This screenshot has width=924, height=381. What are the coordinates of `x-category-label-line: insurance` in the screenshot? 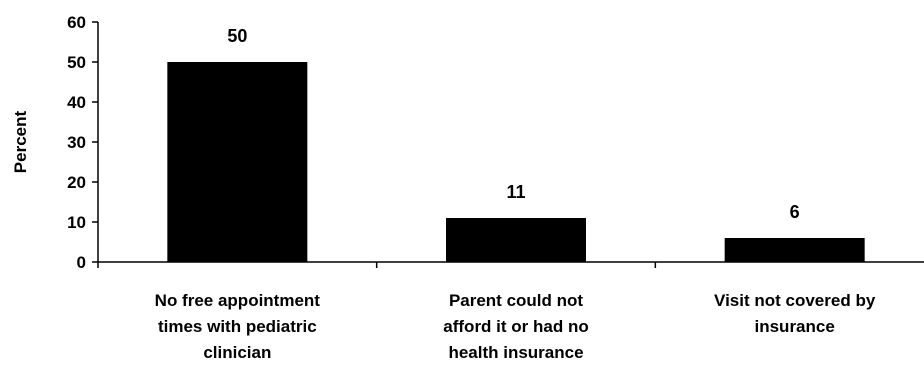 It's located at (795, 326).